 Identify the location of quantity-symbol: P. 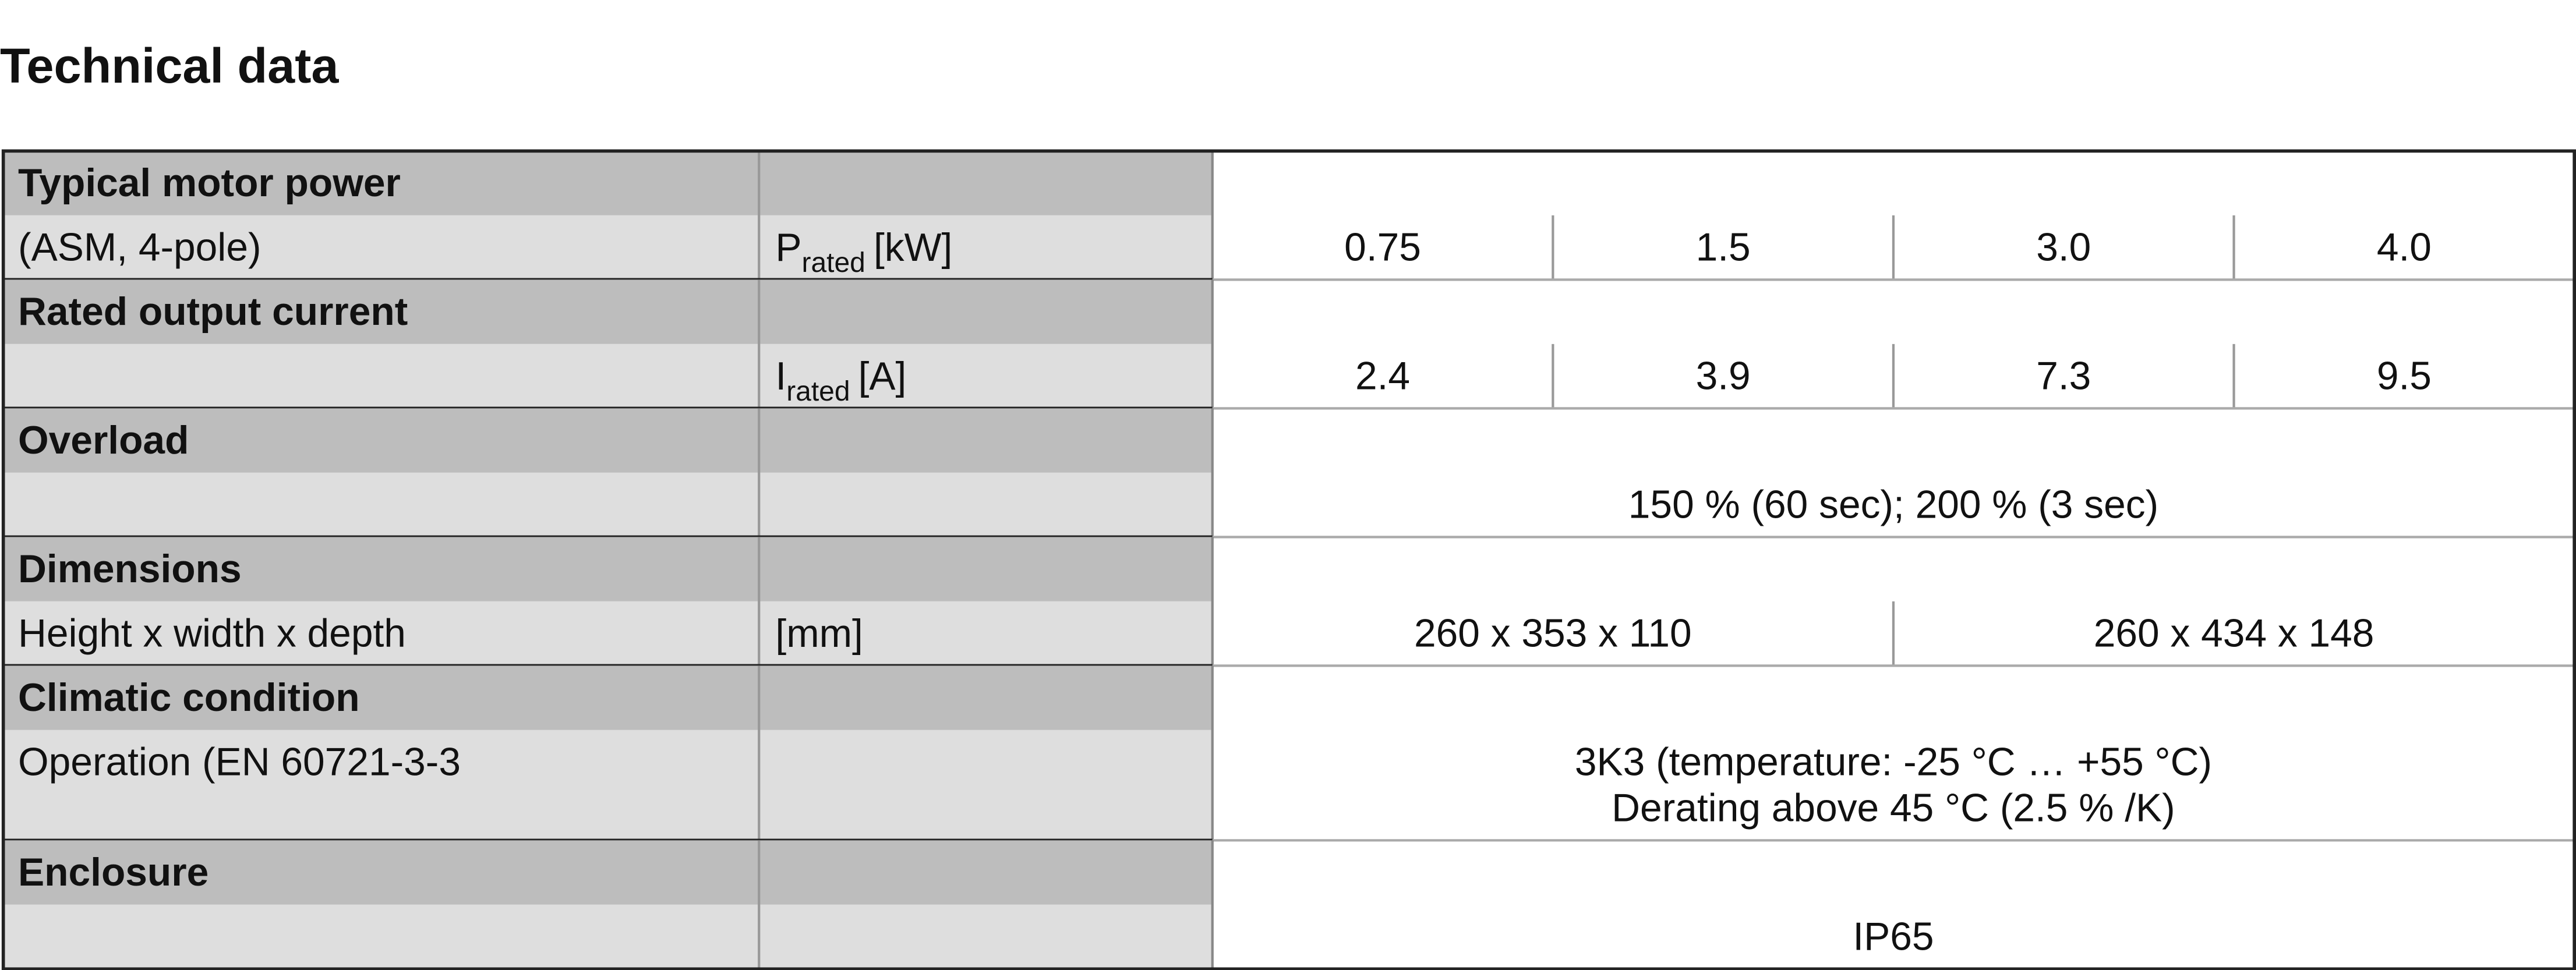
(788, 248).